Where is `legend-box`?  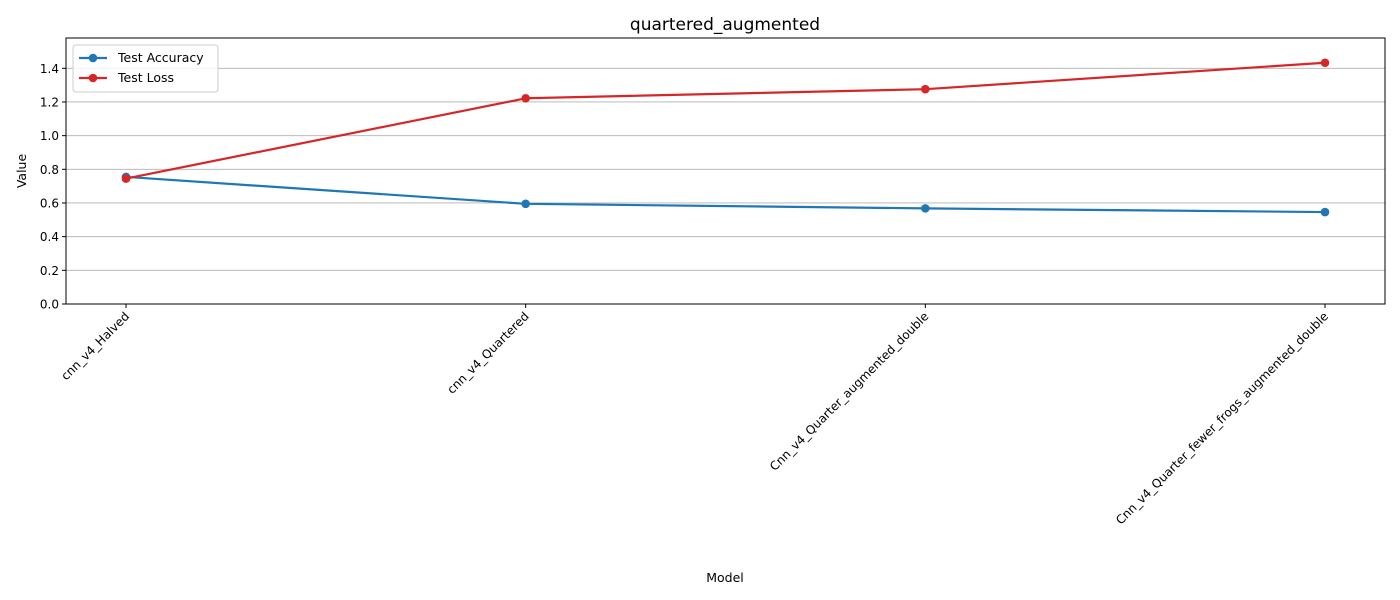 legend-box is located at coordinates (145, 68).